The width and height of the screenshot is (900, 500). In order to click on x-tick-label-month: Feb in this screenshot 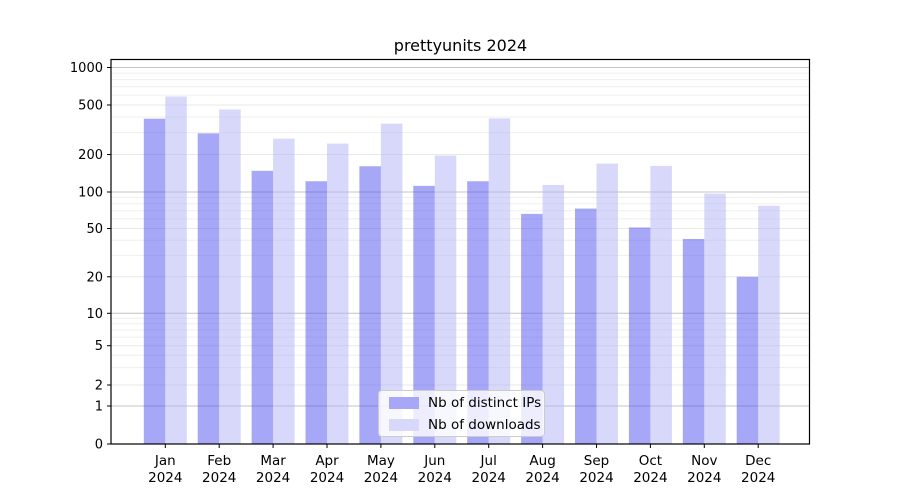, I will do `click(219, 461)`.